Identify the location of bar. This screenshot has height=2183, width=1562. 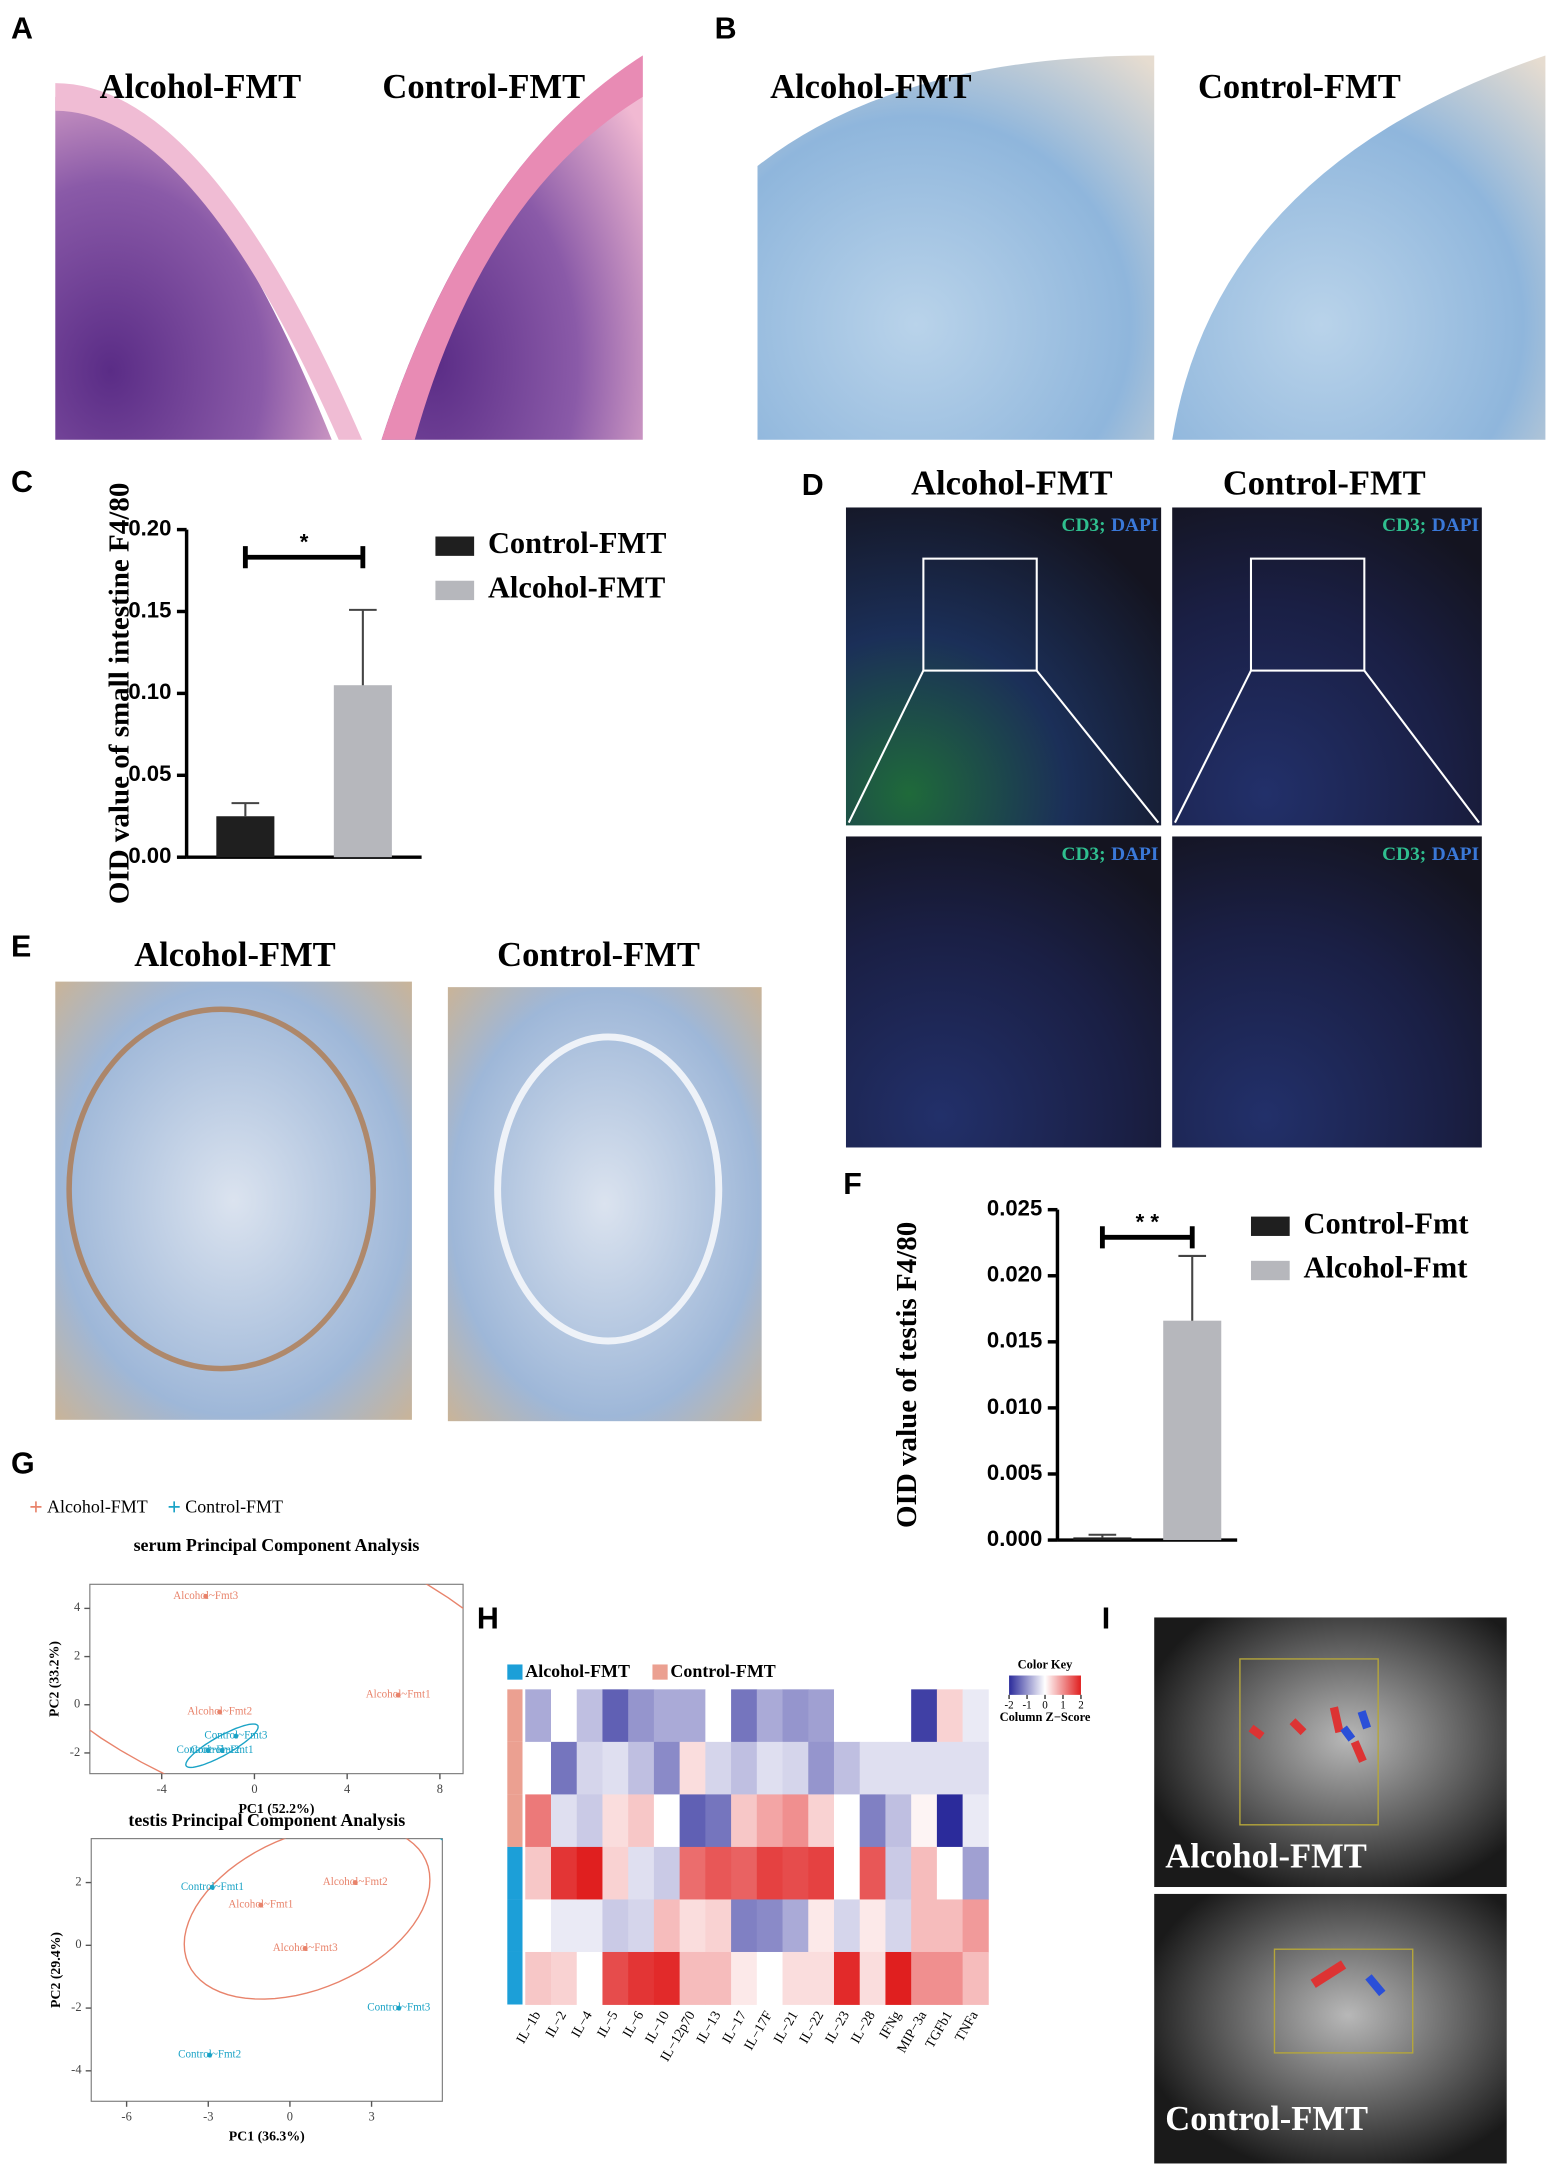
(1192, 1430).